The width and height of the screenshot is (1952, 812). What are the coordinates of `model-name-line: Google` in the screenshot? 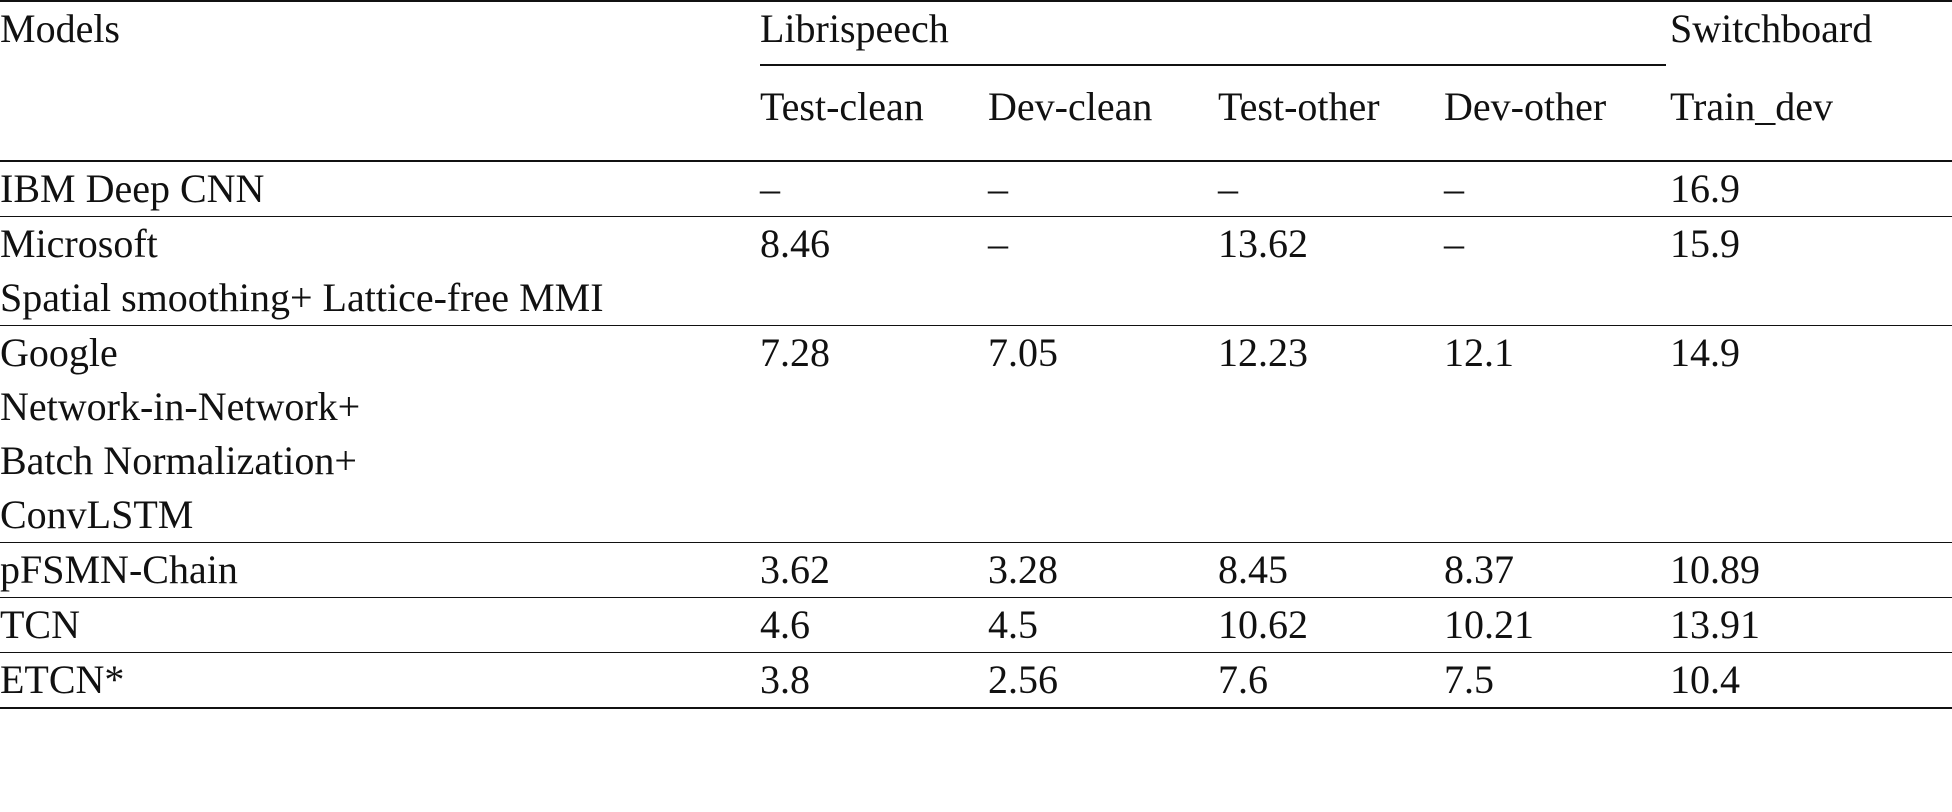 It's located at (59, 352).